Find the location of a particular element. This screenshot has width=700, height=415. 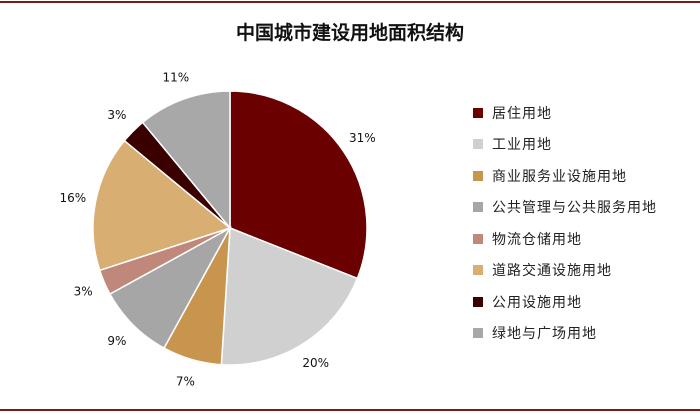

legend-item: 物流仓储用地 is located at coordinates (585, 239).